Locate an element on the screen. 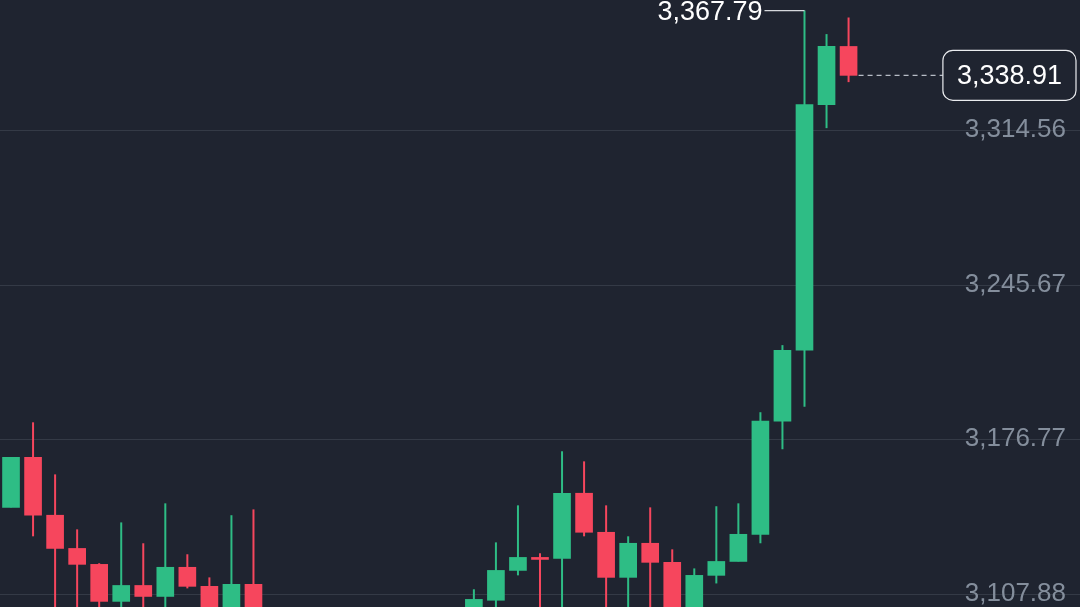  annotation: 3,367.79 is located at coordinates (710, 13).